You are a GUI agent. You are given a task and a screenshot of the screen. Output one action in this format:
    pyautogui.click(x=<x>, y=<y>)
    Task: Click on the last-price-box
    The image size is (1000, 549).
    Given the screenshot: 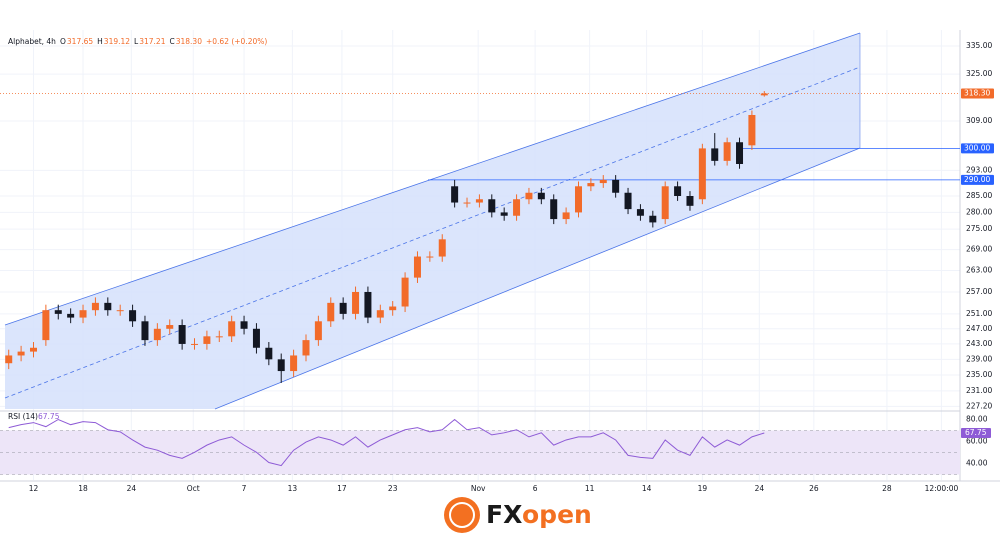 What is the action you would take?
    pyautogui.click(x=977, y=93)
    